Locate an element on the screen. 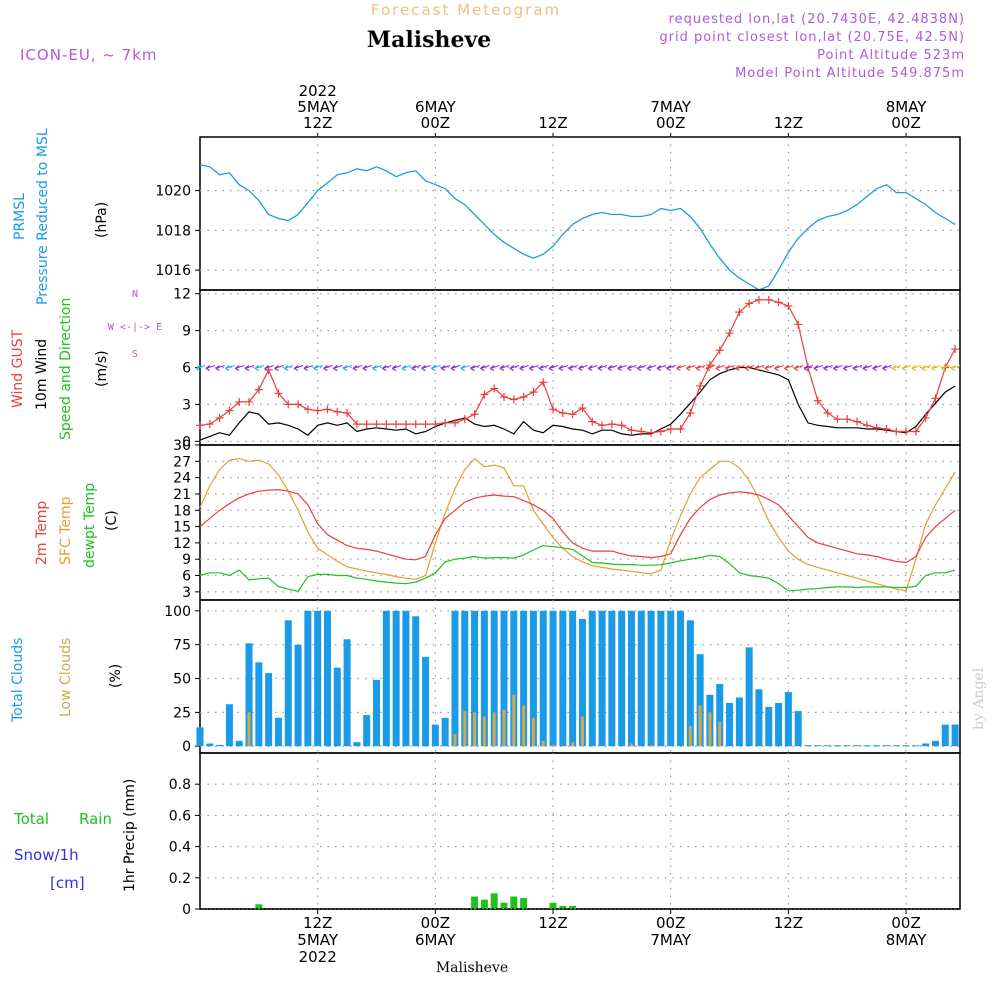 The height and width of the screenshot is (1000, 1000). wind-speed-line is located at coordinates (577, 403).